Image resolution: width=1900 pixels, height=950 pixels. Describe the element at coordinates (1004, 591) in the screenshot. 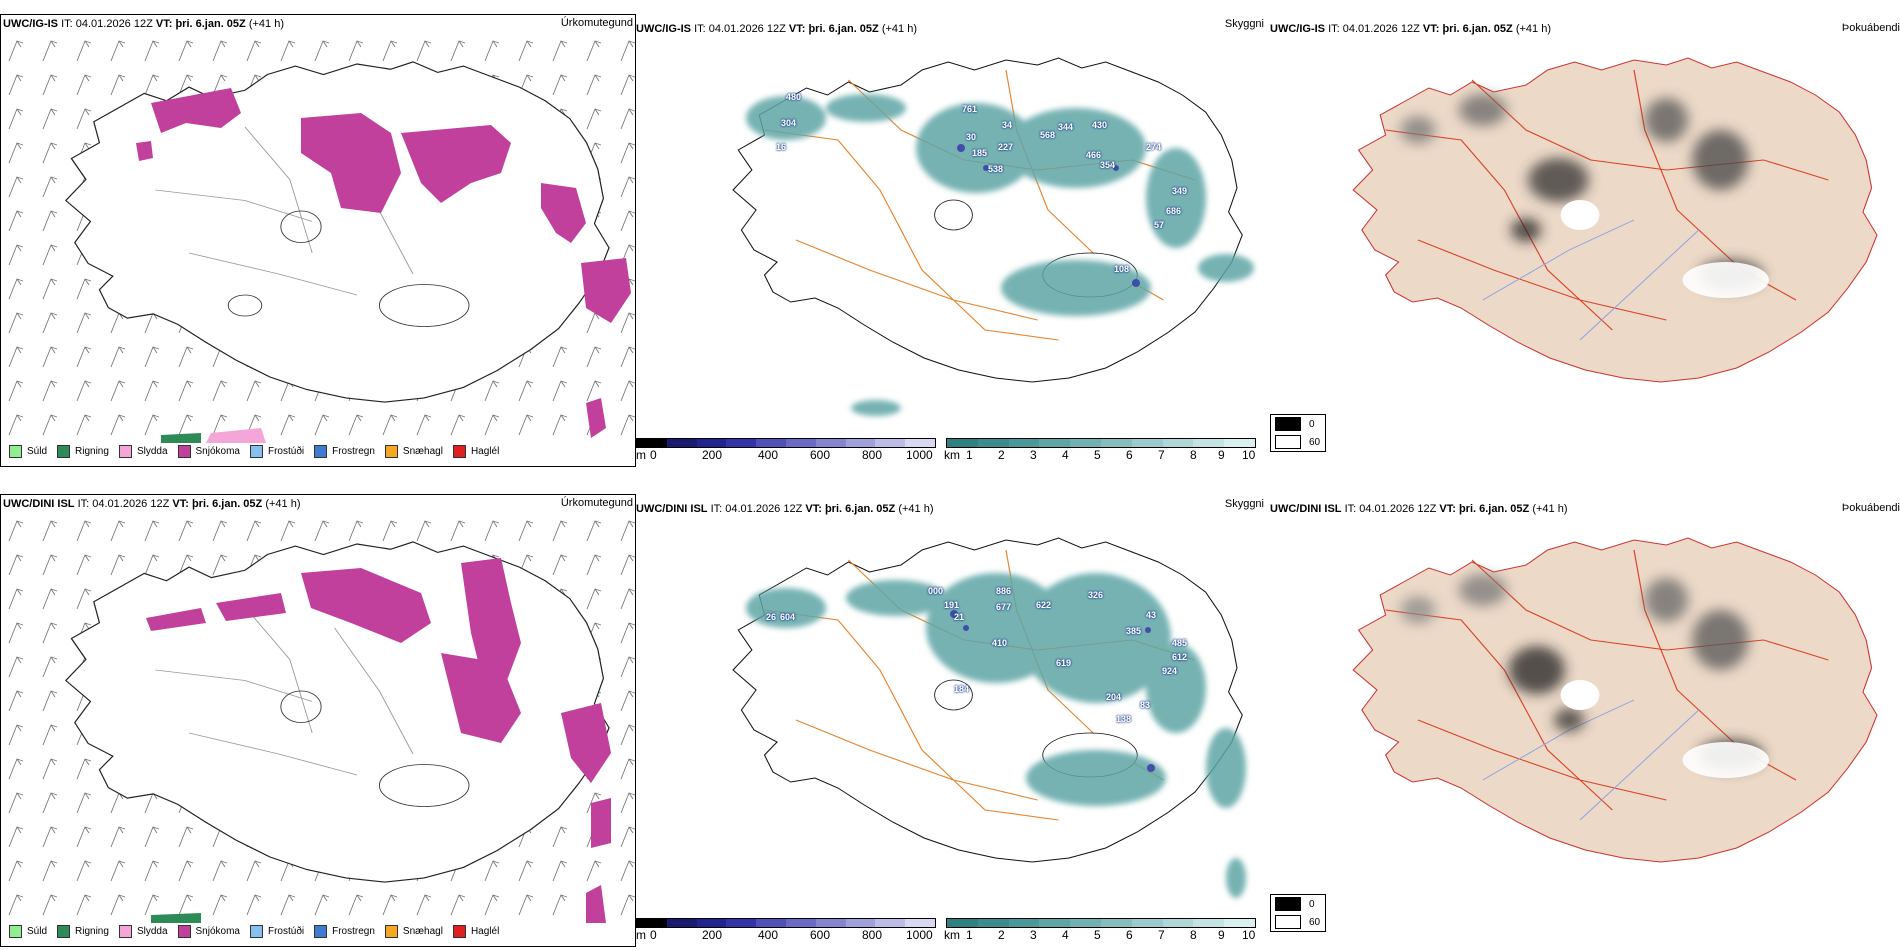

I see `ceiling-value: 886` at that location.